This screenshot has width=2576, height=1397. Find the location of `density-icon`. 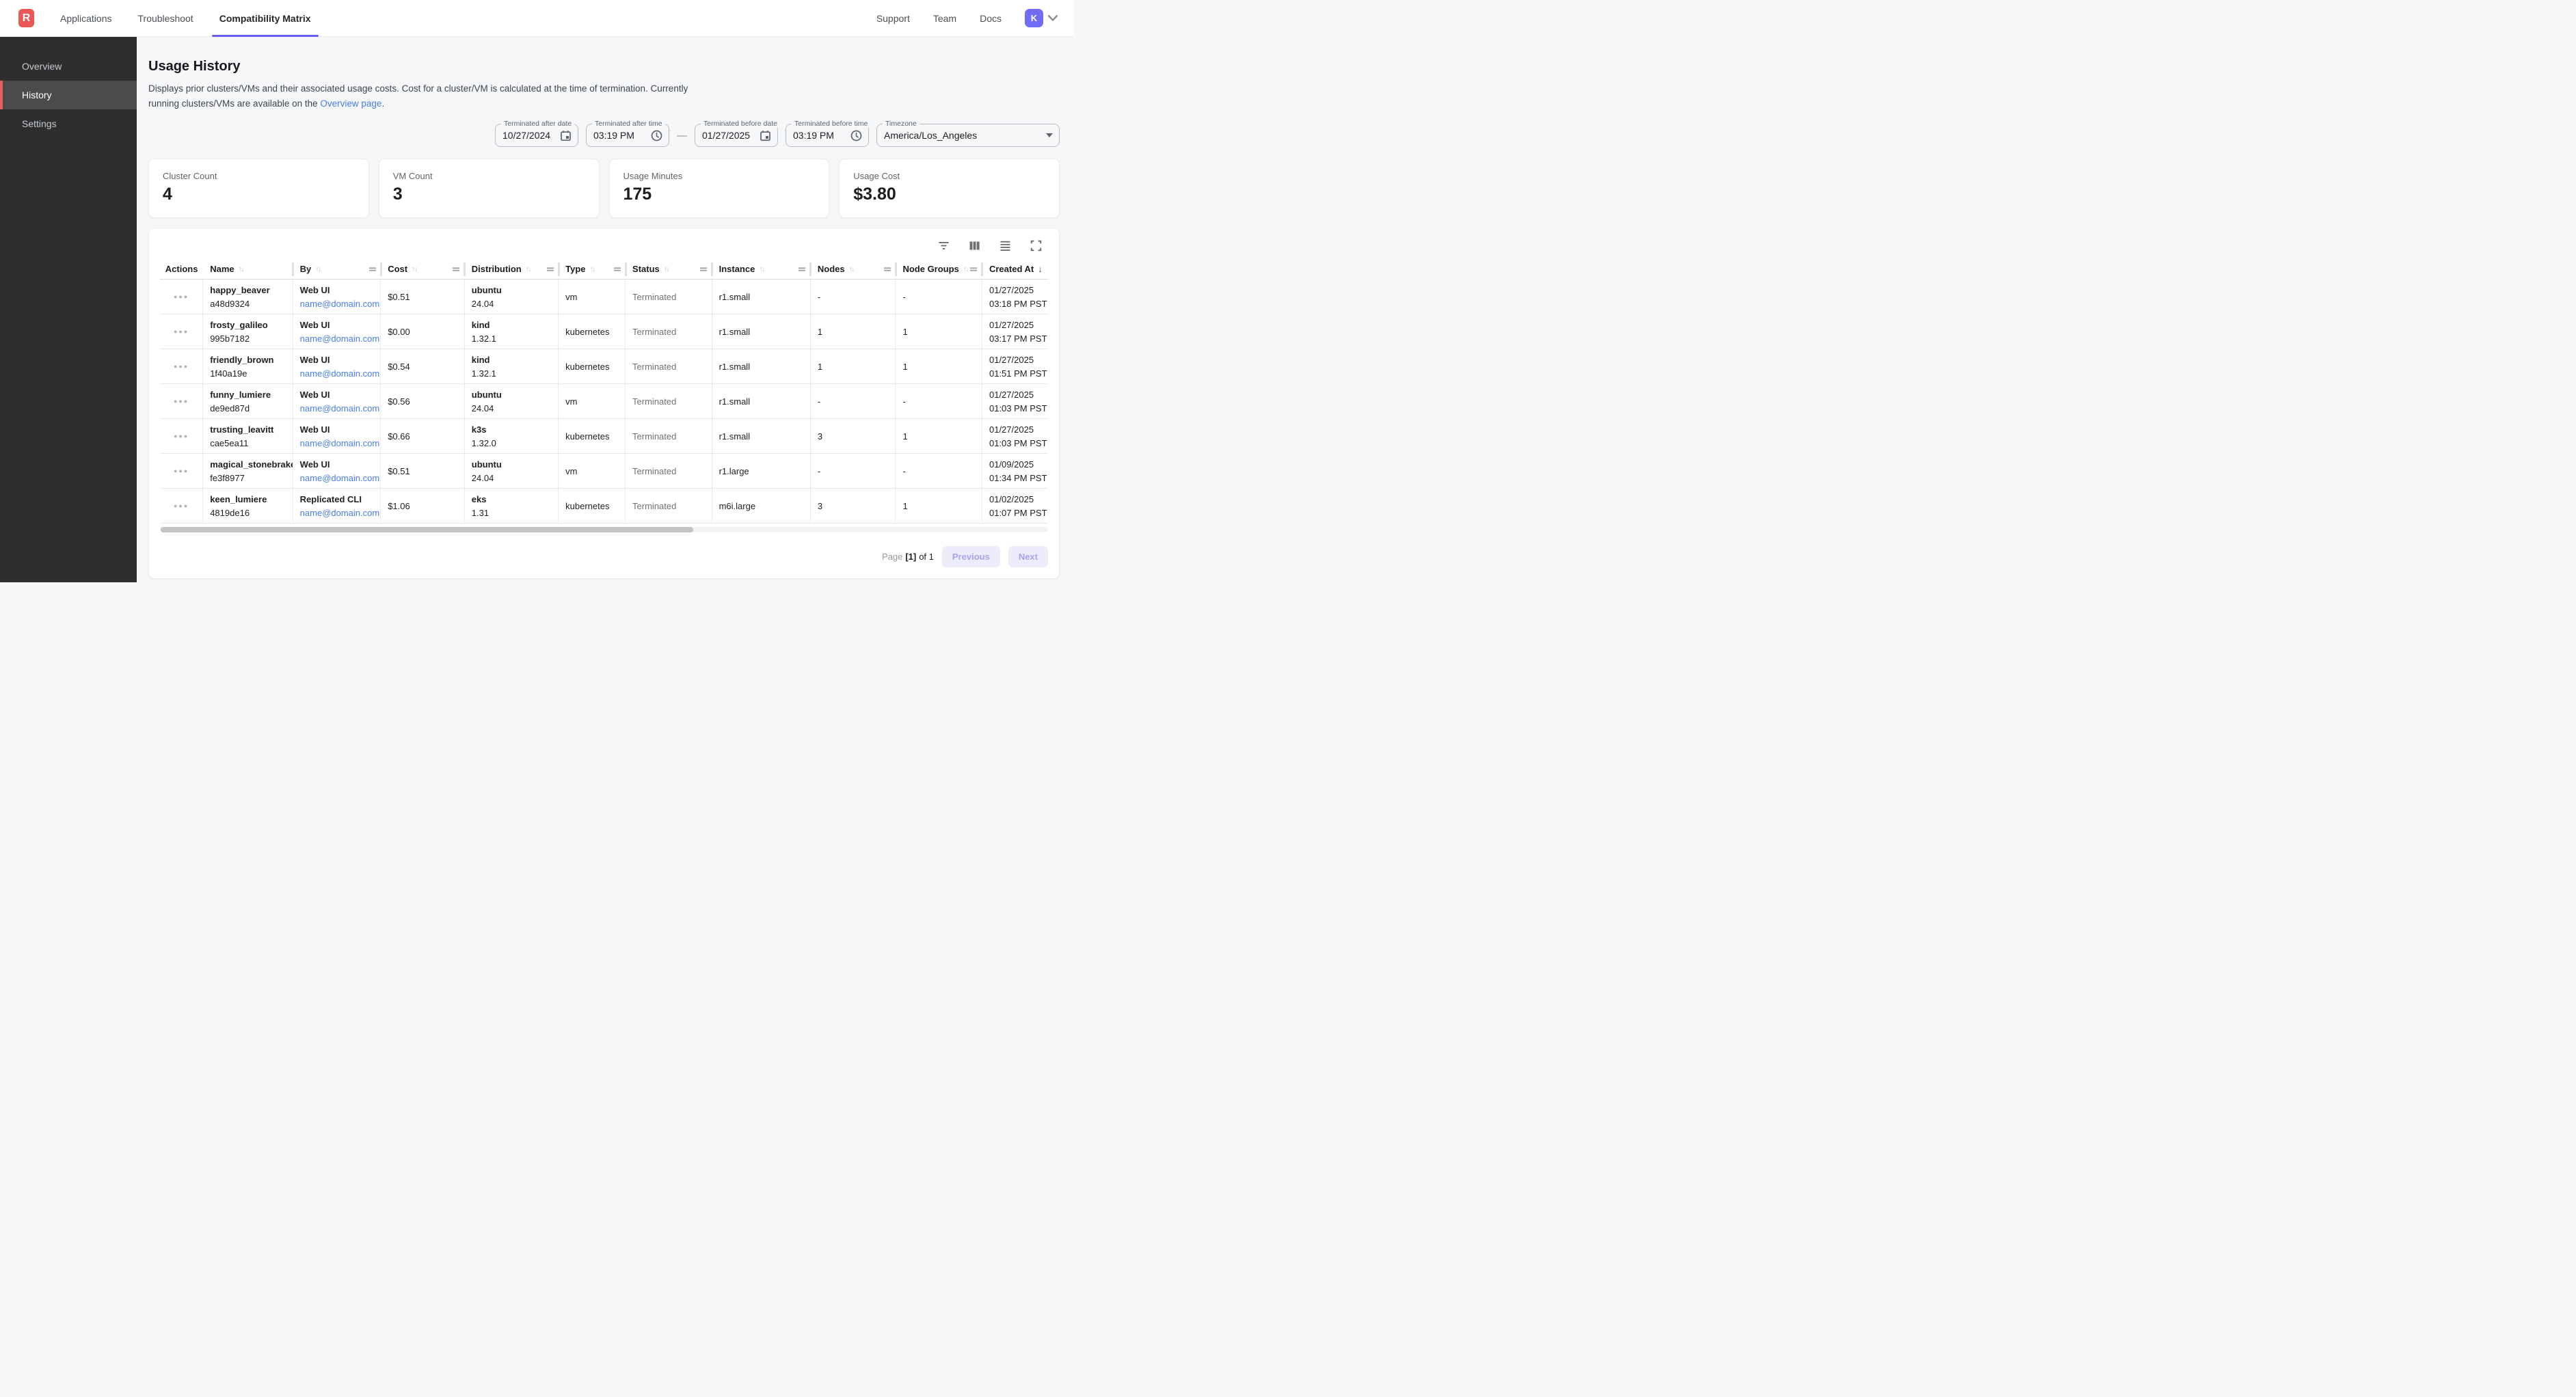

density-icon is located at coordinates (1005, 245).